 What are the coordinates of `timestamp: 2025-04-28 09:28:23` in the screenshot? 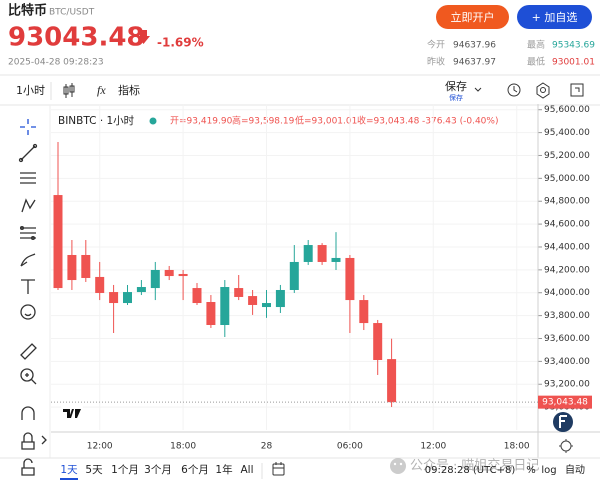 It's located at (56, 63).